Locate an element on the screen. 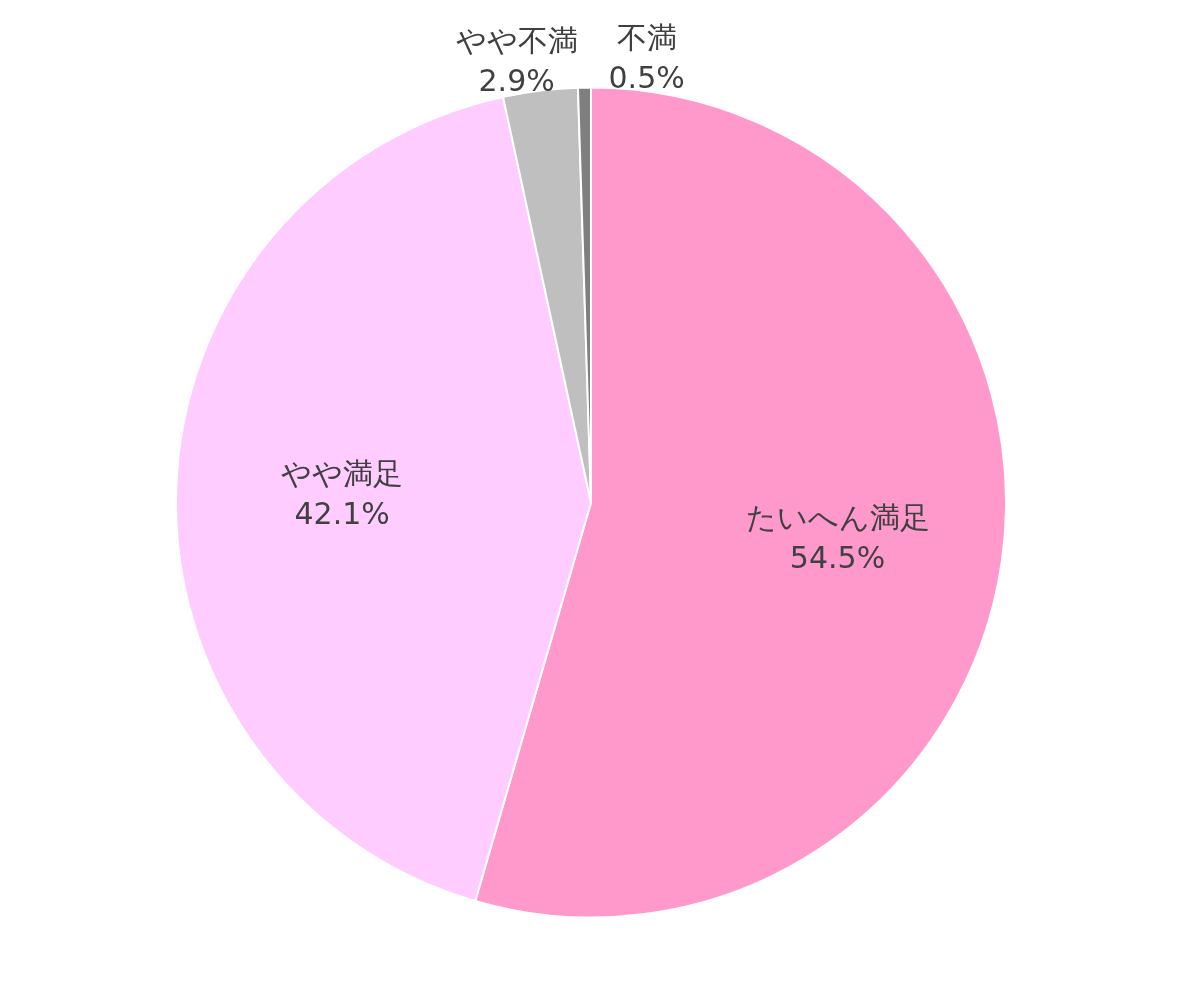 The height and width of the screenshot is (1005, 1182). data-label: 2.9% is located at coordinates (516, 80).